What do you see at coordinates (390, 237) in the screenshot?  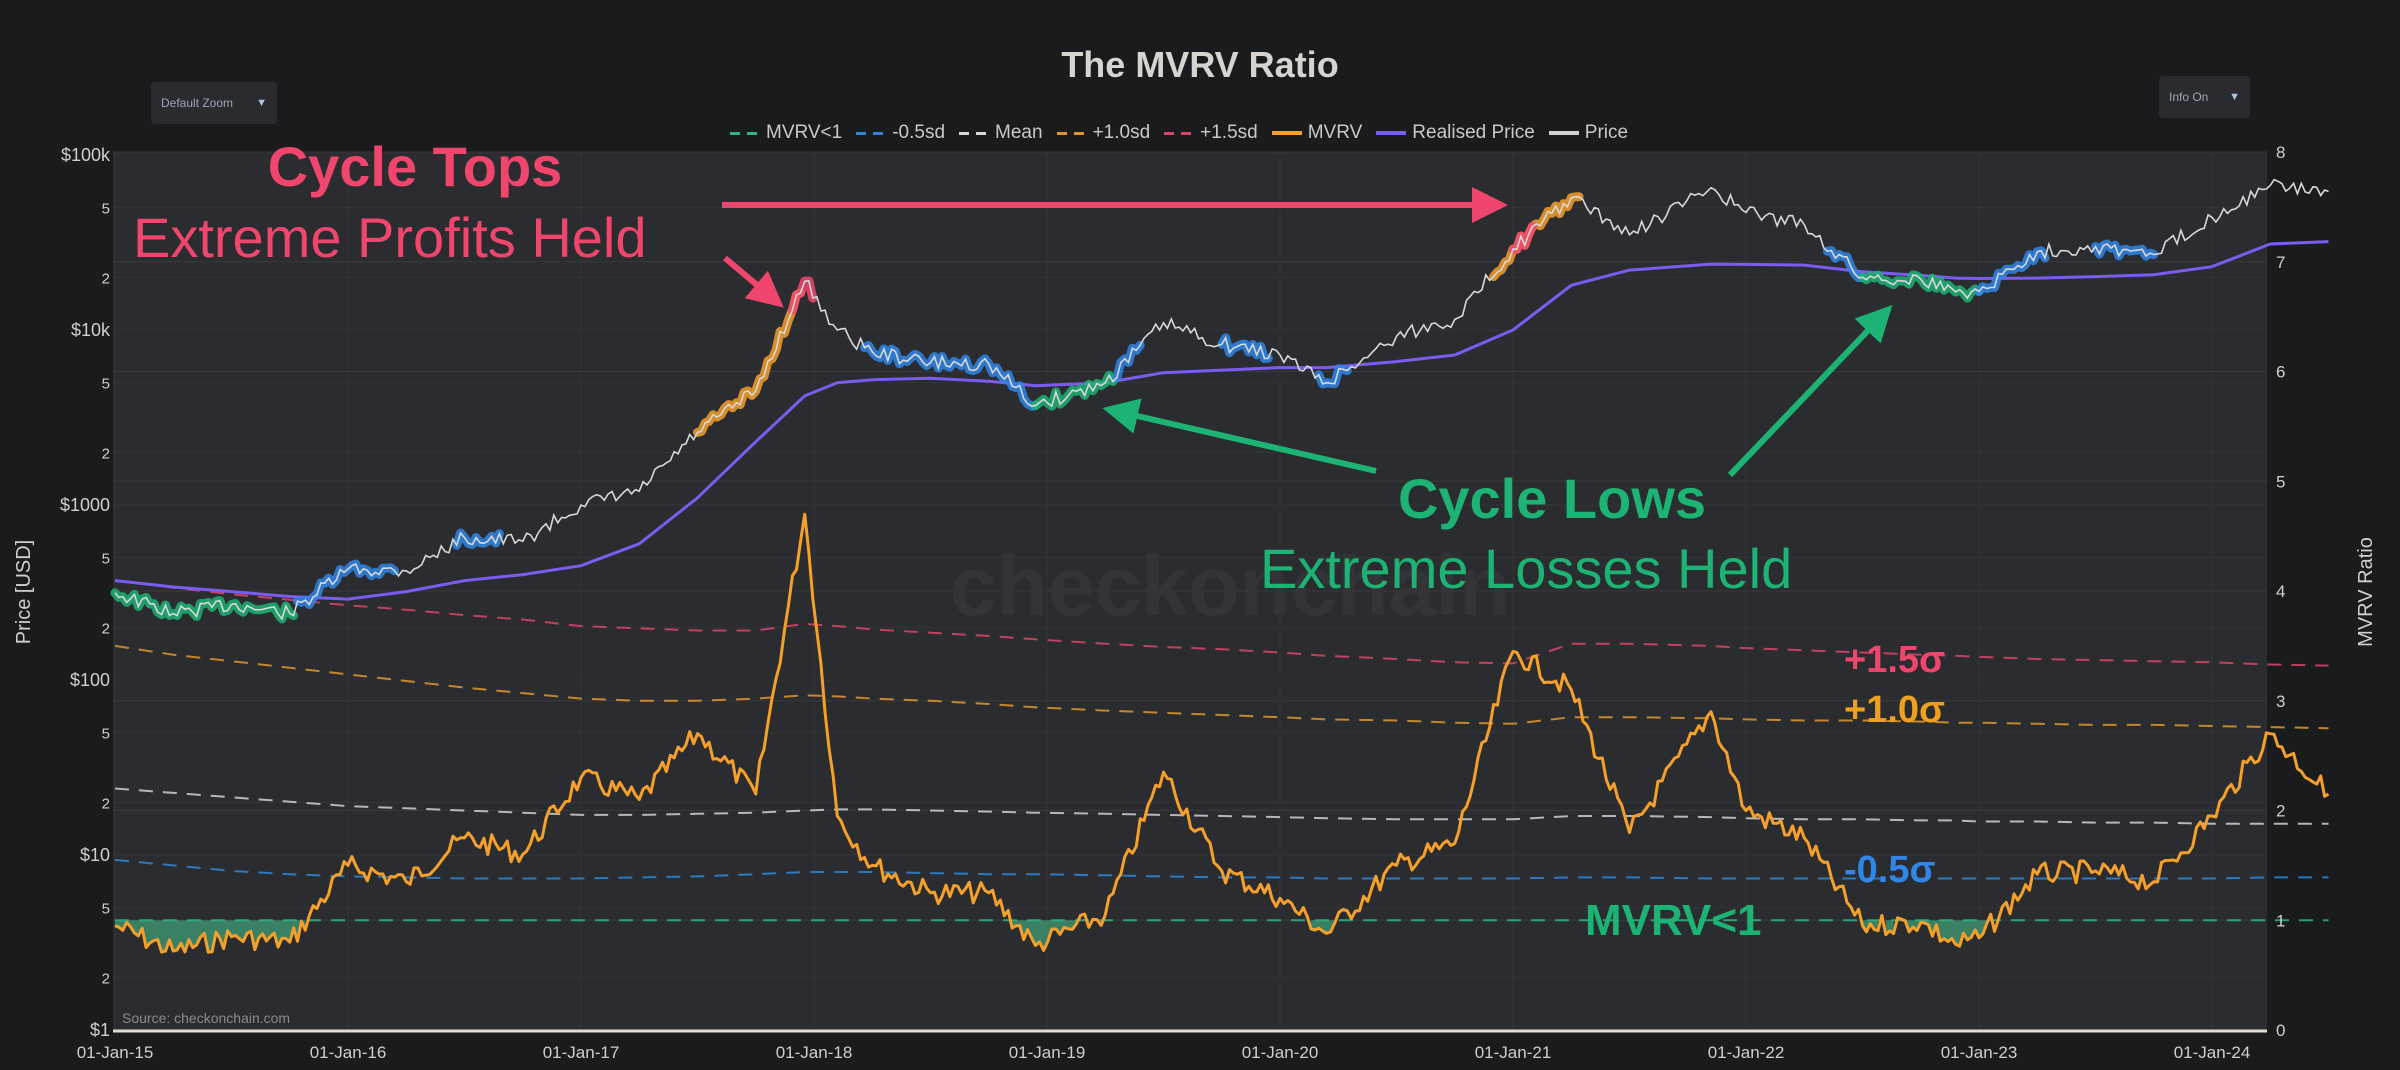 I see `extreme-profits-label: Extreme Profits Held` at bounding box center [390, 237].